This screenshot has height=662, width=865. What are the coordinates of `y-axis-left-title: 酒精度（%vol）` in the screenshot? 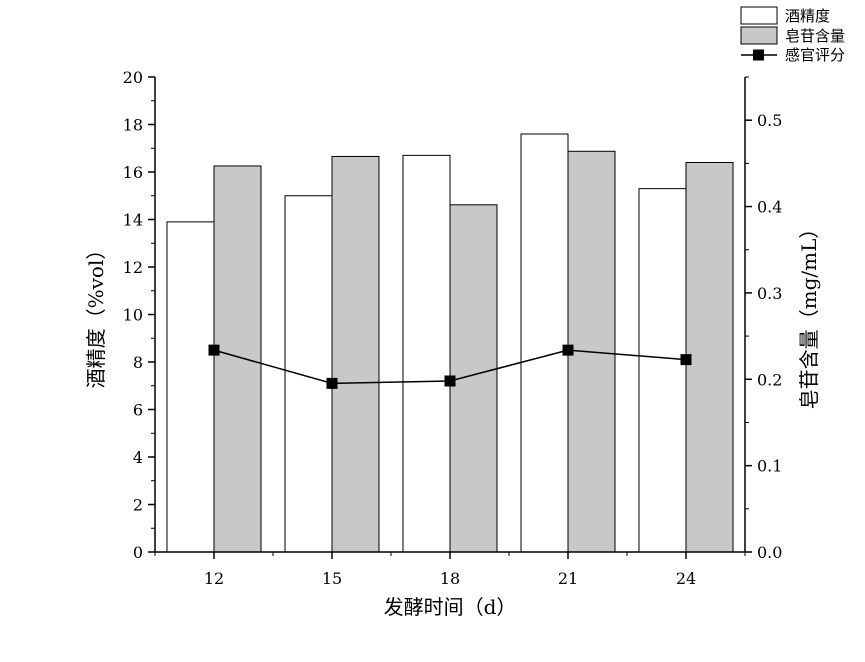 It's located at (96, 314).